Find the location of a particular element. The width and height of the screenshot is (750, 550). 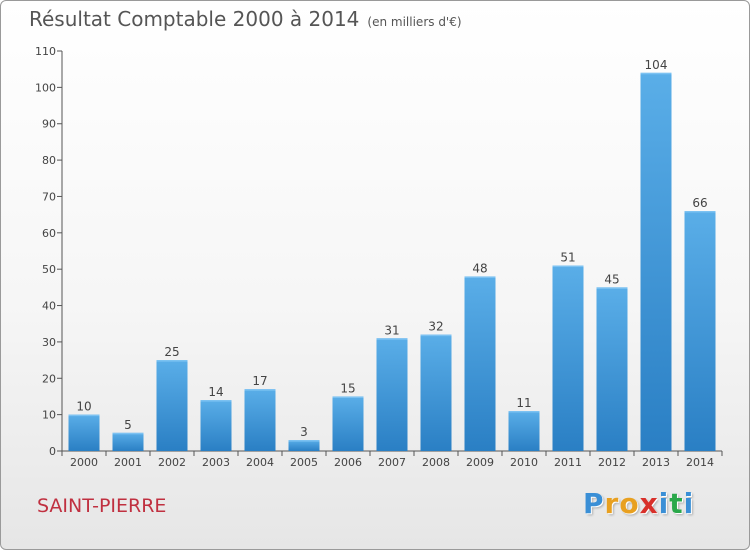

data-label: 17 is located at coordinates (259, 381).